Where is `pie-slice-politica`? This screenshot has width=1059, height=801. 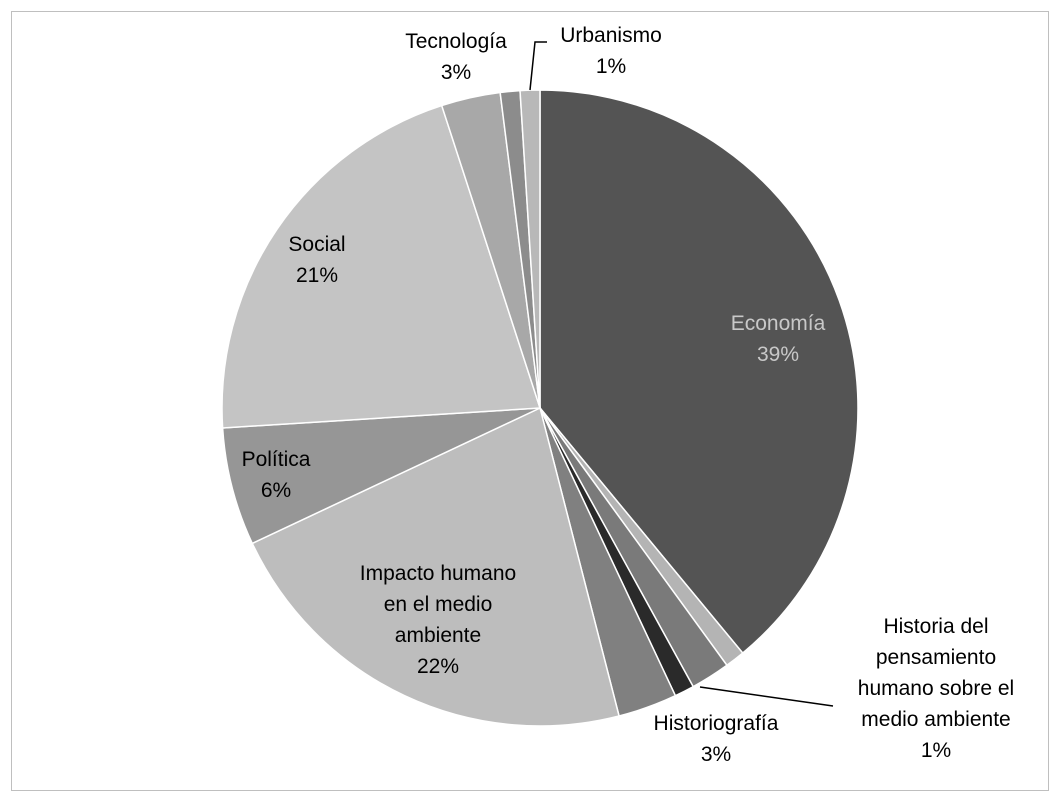 pie-slice-politica is located at coordinates (381, 476).